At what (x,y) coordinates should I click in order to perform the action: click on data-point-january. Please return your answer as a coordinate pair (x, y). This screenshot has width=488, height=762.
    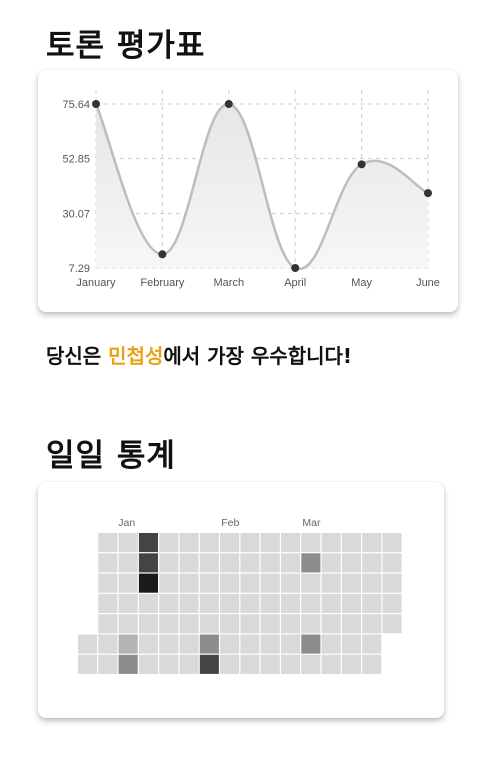
    Looking at the image, I should click on (96, 104).